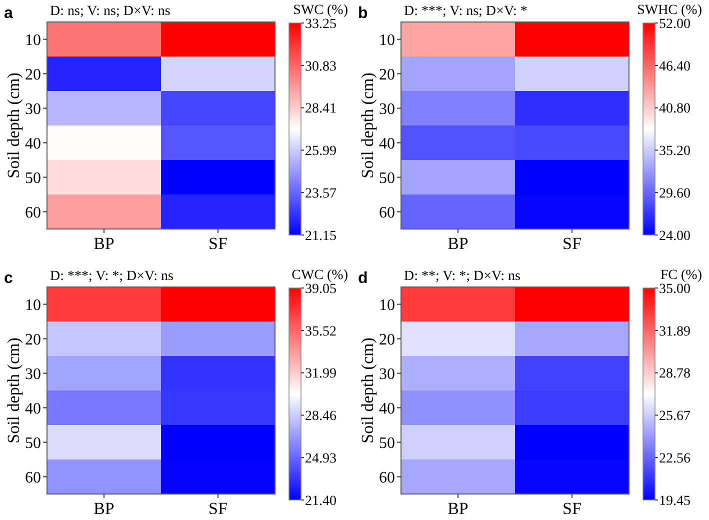 Image resolution: width=709 pixels, height=520 pixels. I want to click on chart-subtitle: D: ns; V: ns; D×V: ns, so click(110, 11).